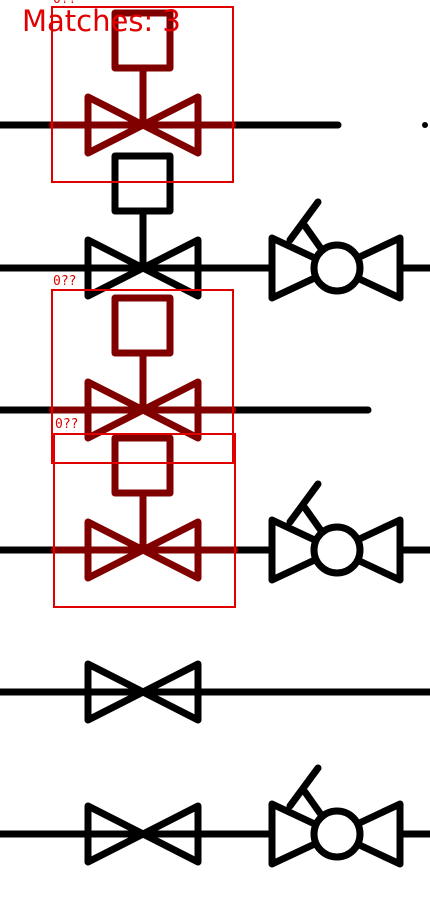  Describe the element at coordinates (101, 21) in the screenshot. I see `title: Matches: 3` at that location.